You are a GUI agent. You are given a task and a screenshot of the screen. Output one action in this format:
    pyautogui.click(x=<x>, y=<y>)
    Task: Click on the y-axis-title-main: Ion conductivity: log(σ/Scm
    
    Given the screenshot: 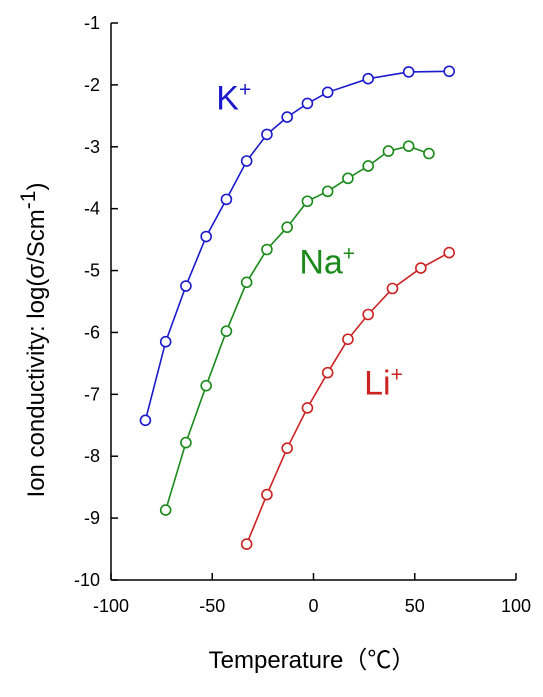 What is the action you would take?
    pyautogui.click(x=36, y=353)
    